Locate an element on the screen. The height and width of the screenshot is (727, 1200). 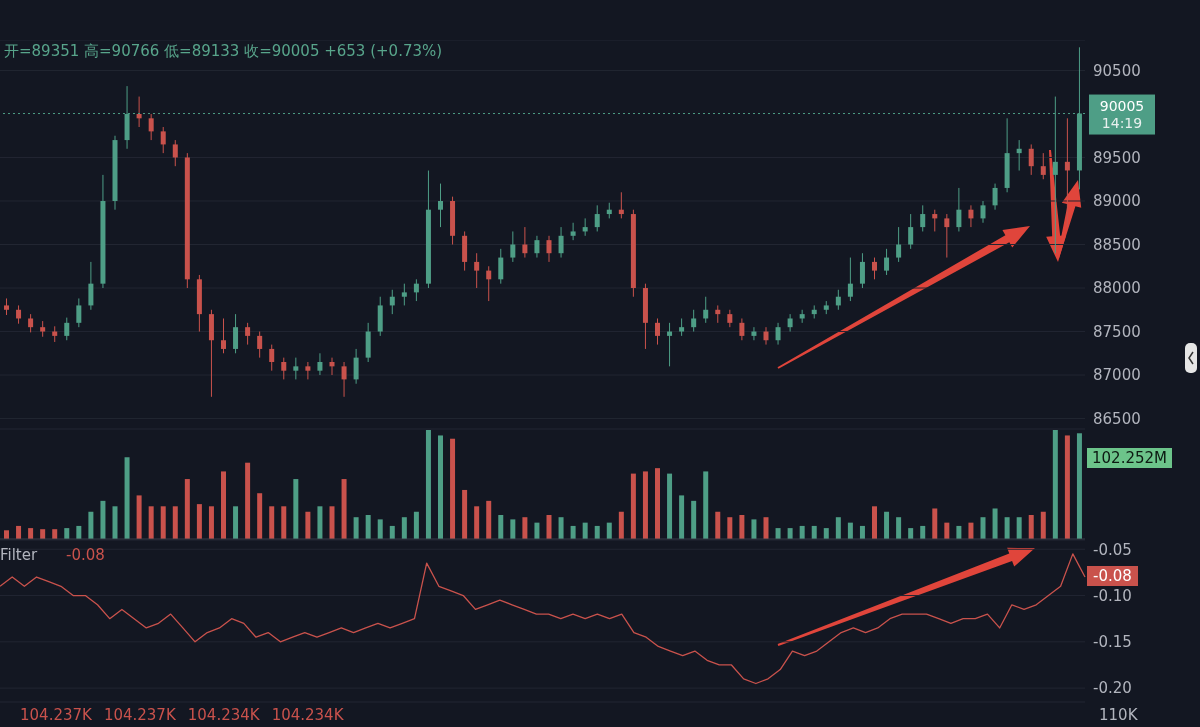
series-label: Filter is located at coordinates (19, 555).